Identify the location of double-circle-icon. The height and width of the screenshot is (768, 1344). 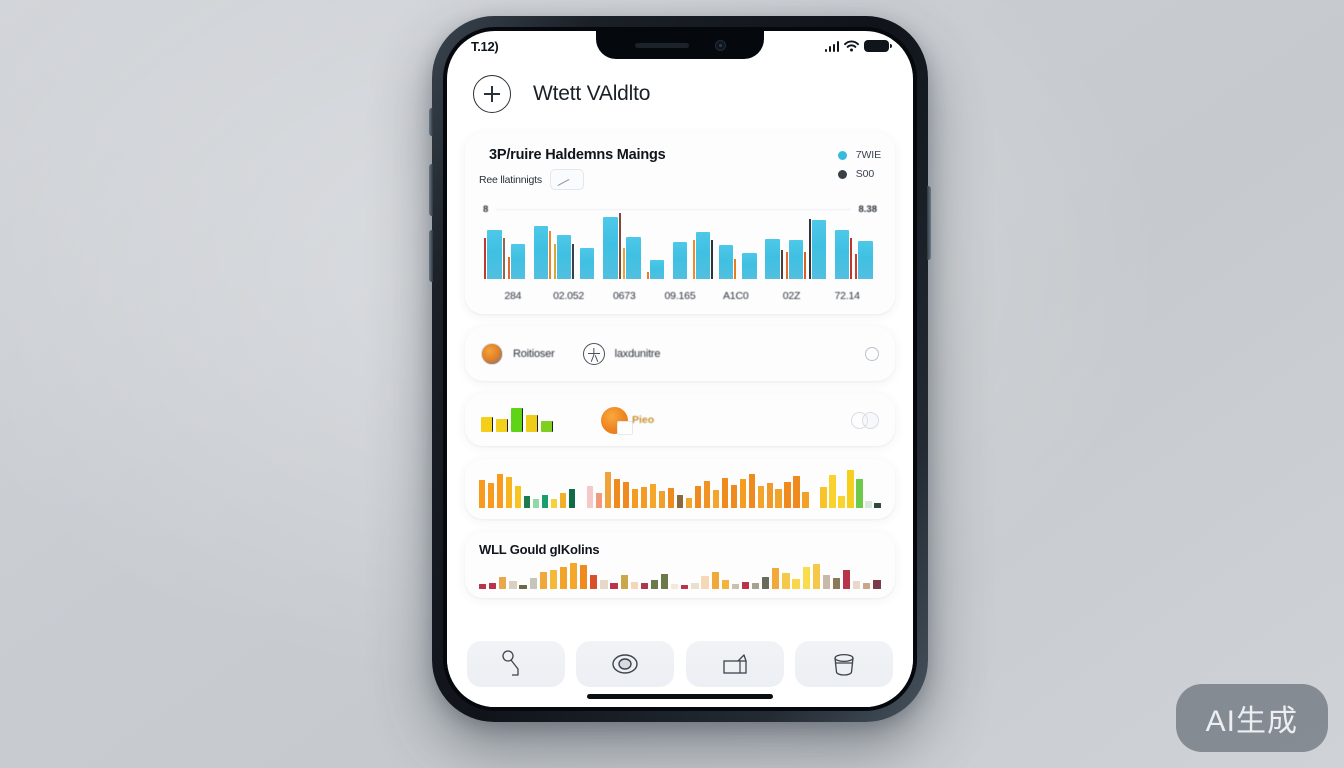
(865, 420).